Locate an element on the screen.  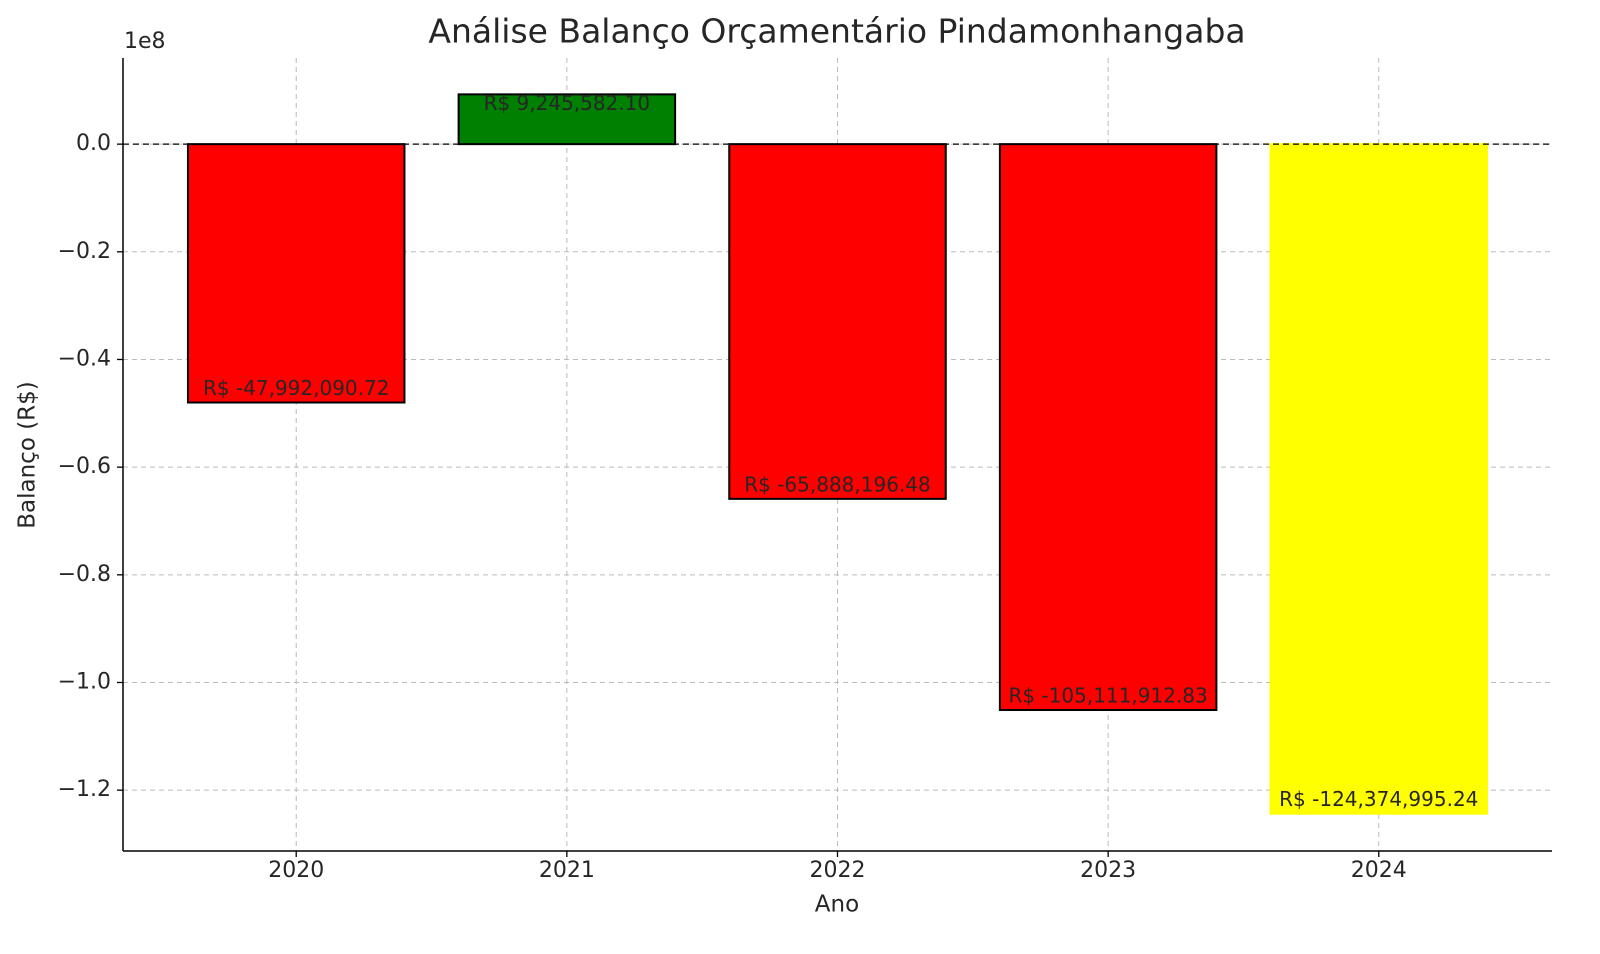
value-label: R$ -124,374,995.24 is located at coordinates (1378, 799).